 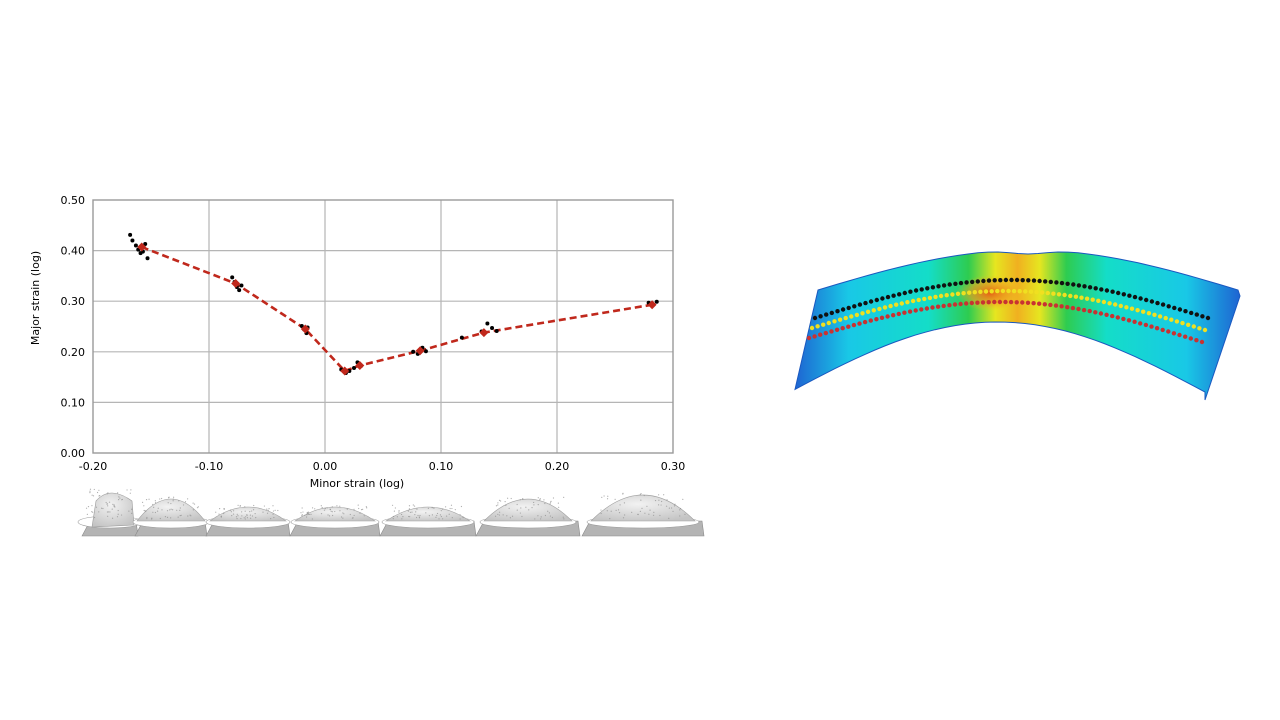 What do you see at coordinates (1005, 322) in the screenshot?
I see `point-row` at bounding box center [1005, 322].